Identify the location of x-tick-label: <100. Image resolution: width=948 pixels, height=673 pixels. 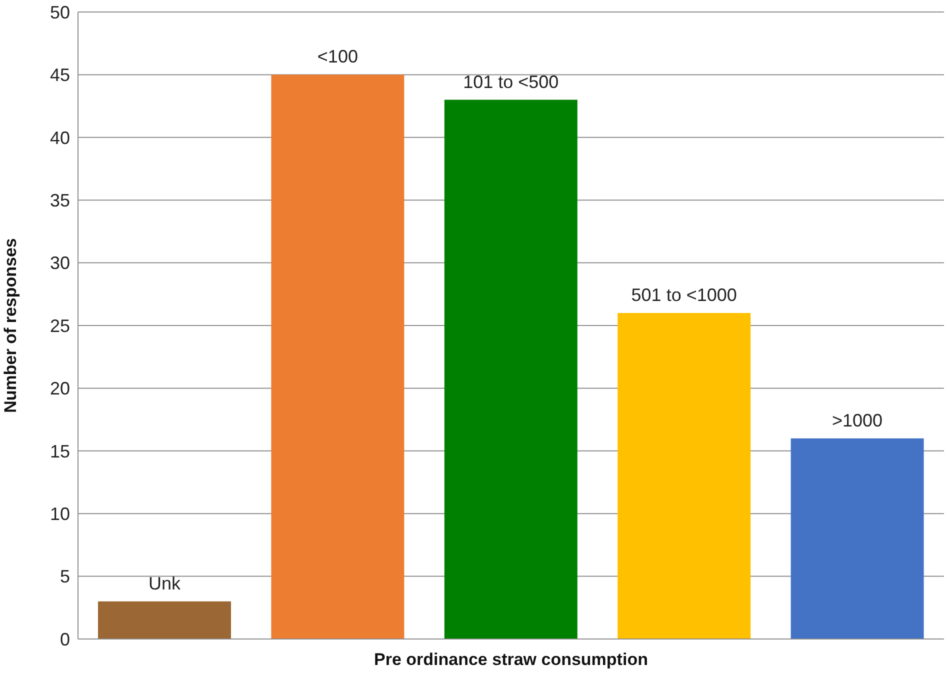
(337, 56).